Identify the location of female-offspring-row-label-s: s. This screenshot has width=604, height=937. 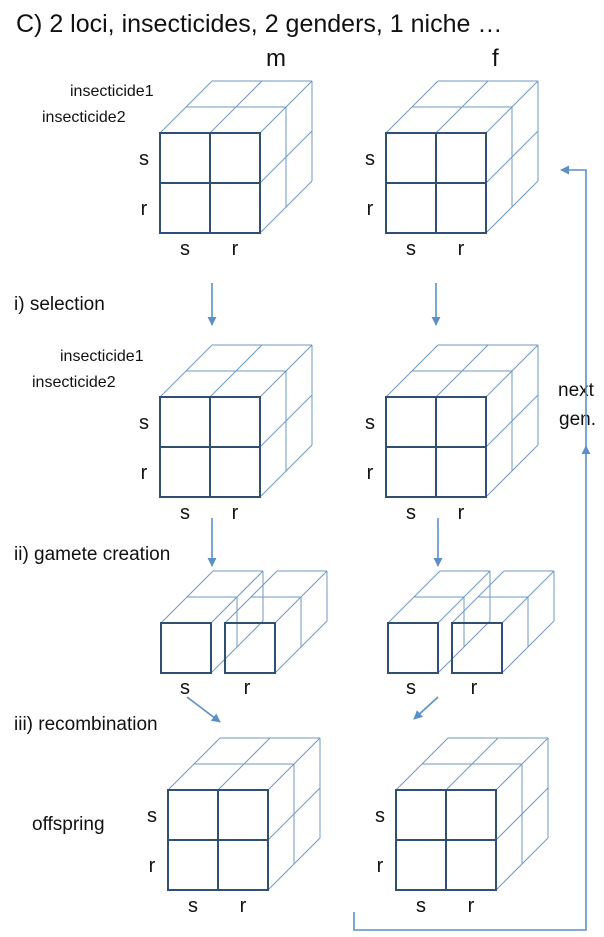
(380, 816).